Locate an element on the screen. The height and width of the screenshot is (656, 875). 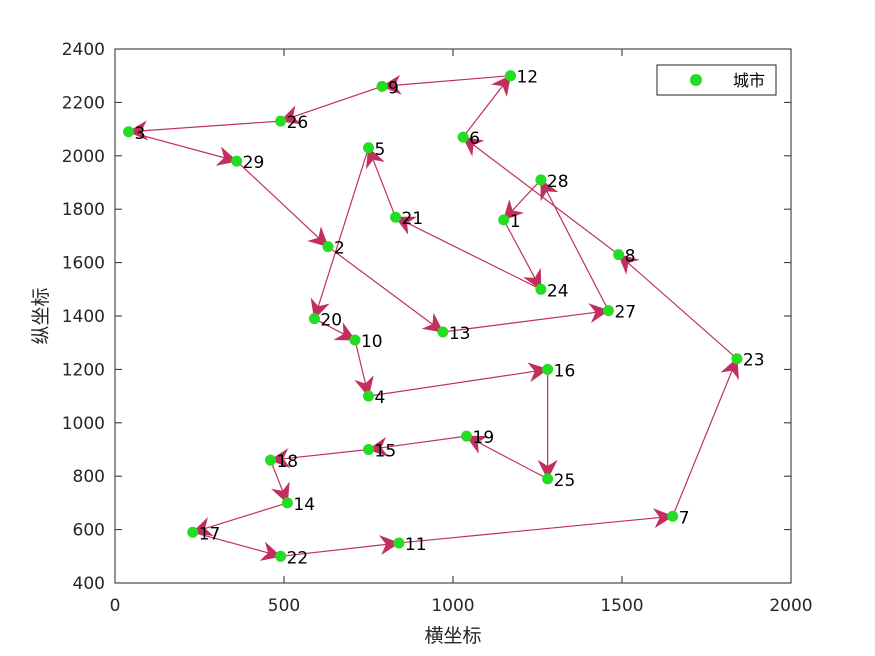
city-label: 5 is located at coordinates (380, 150).